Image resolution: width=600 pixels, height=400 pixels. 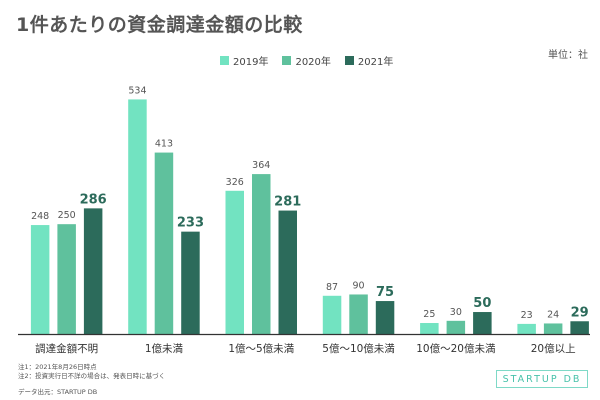 I want to click on footnote-2: 注2：投資実行日不詳の場合は、発表日時に基づく, so click(x=92, y=376).